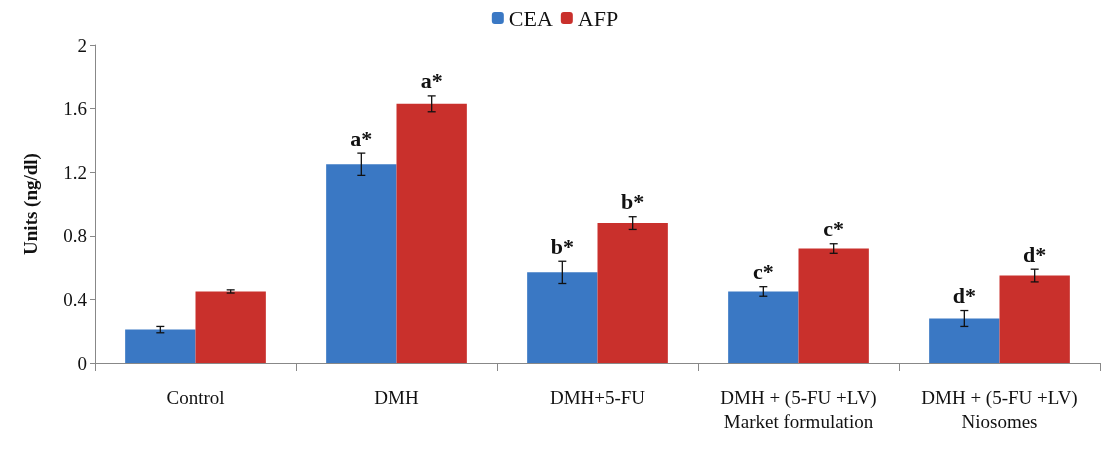 The image size is (1110, 453). Describe the element at coordinates (597, 397) in the screenshot. I see `x-tick-label: DMH+5-FU` at that location.